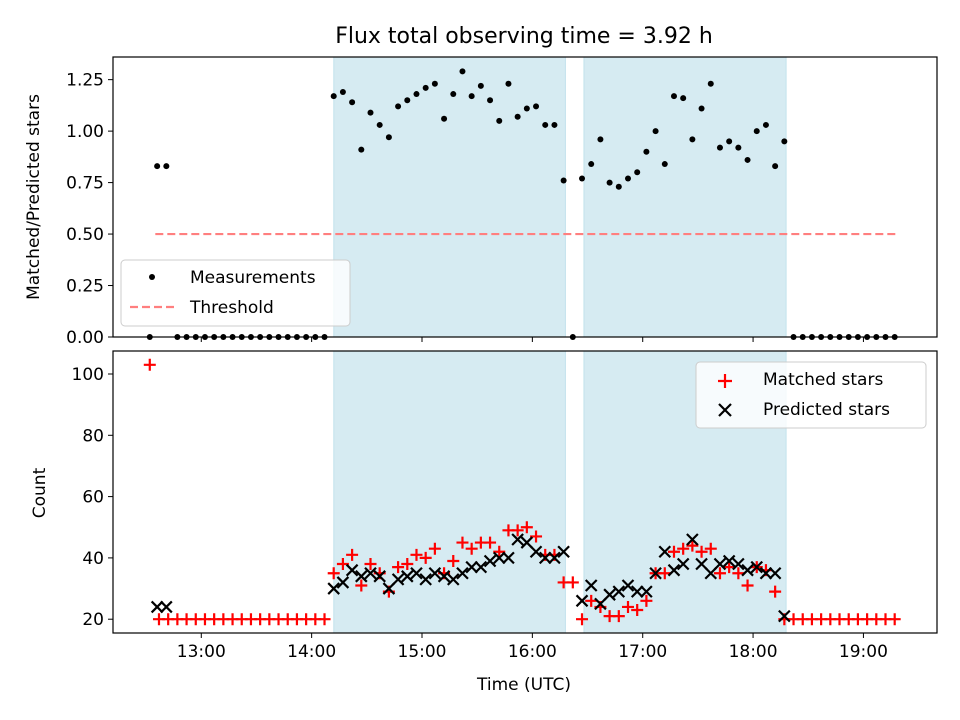  Describe the element at coordinates (422, 652) in the screenshot. I see `x-tick-label-2: 15:00` at that location.